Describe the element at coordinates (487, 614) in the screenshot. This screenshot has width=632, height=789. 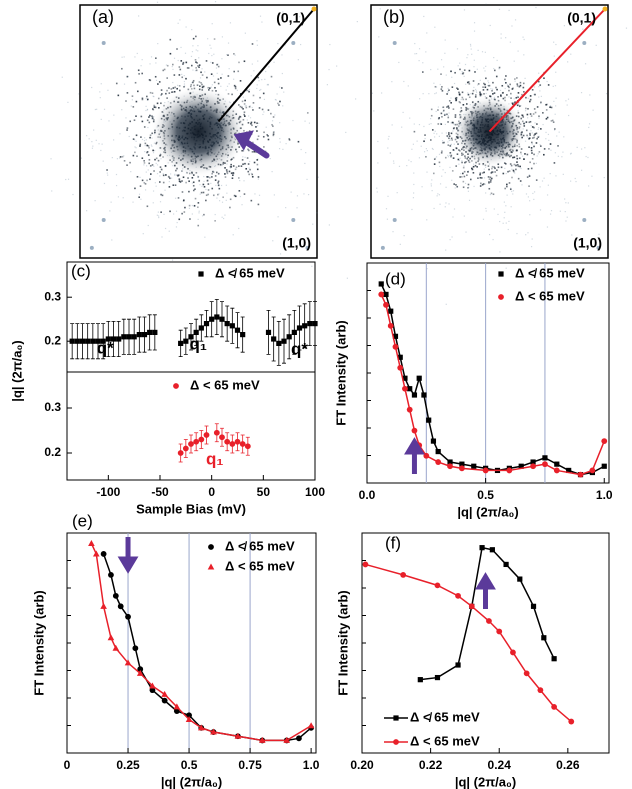
I see `series-line` at that location.